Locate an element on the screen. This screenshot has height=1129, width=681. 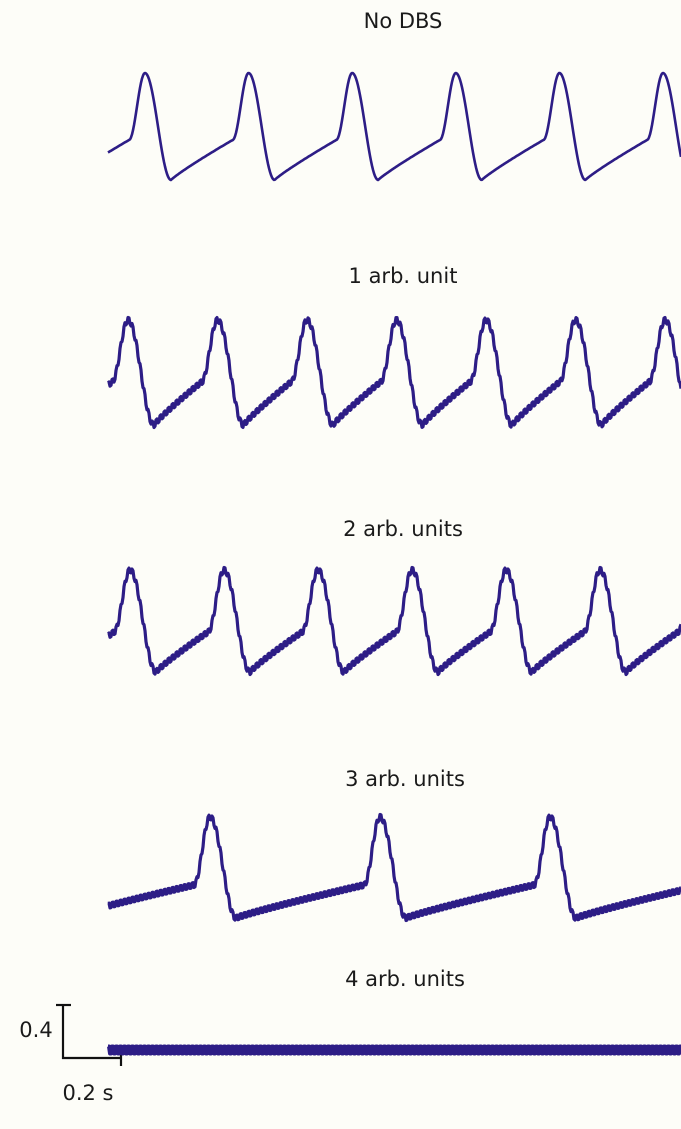
scale-bar-x-label: 0.2 s is located at coordinates (87, 1093).